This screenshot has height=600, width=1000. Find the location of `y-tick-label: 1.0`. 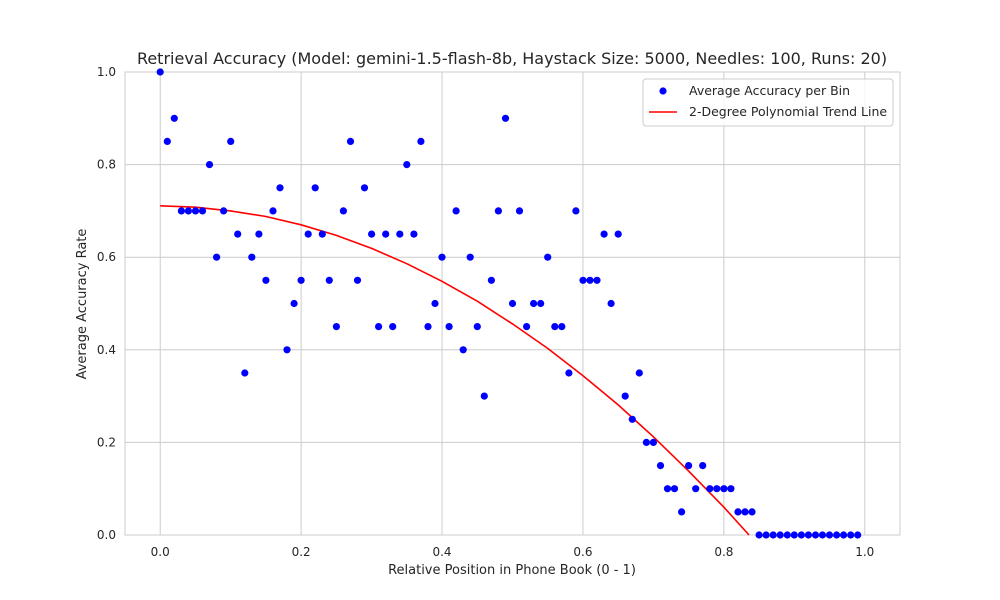

y-tick-label: 1.0 is located at coordinates (106, 72).